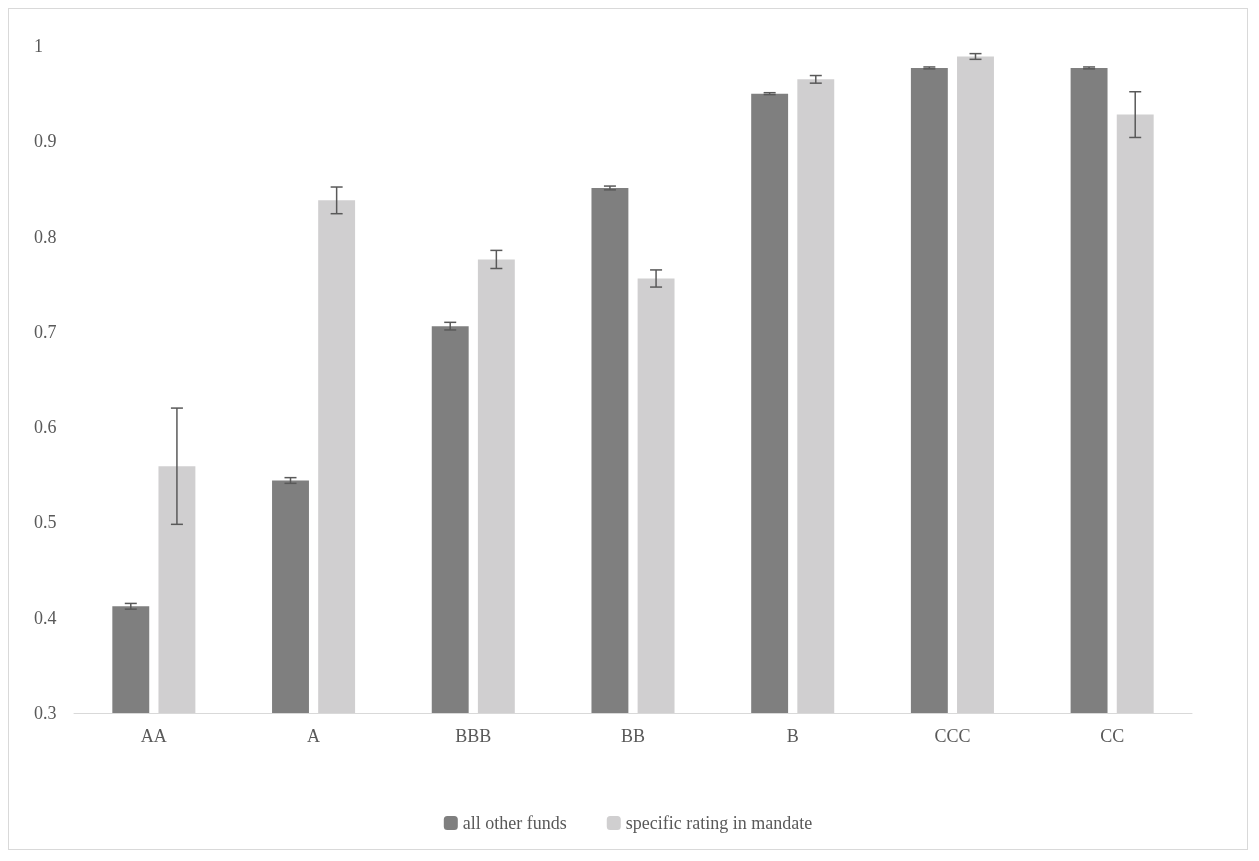  I want to click on x-tick-label: BB, so click(633, 736).